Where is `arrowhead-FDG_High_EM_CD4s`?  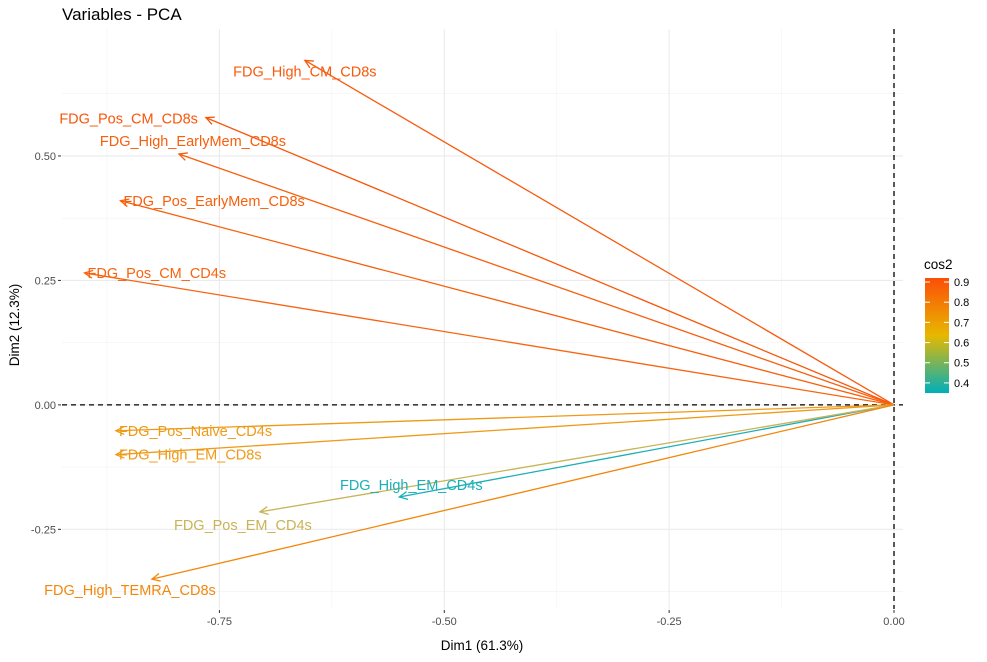
arrowhead-FDG_High_EM_CD4s is located at coordinates (403, 495).